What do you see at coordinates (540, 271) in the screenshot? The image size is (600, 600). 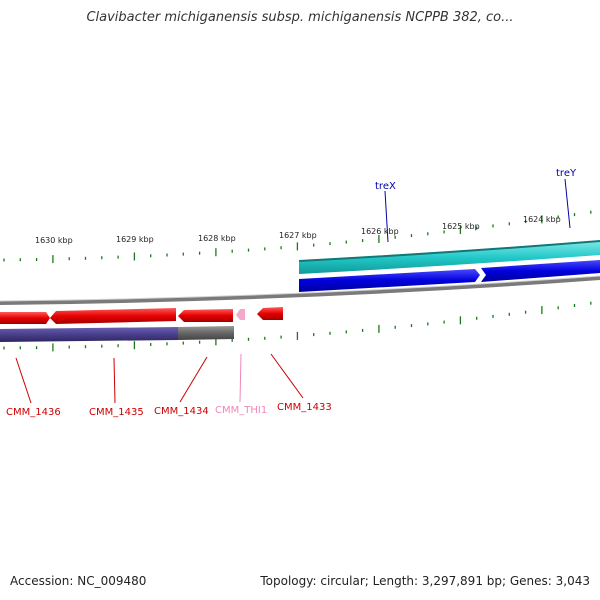 I see `gene-treY-arrow` at bounding box center [540, 271].